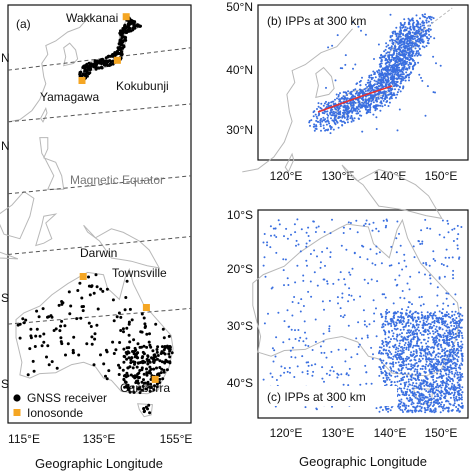  I want to click on panel-c-xtick-label: 150°E, so click(441, 433).